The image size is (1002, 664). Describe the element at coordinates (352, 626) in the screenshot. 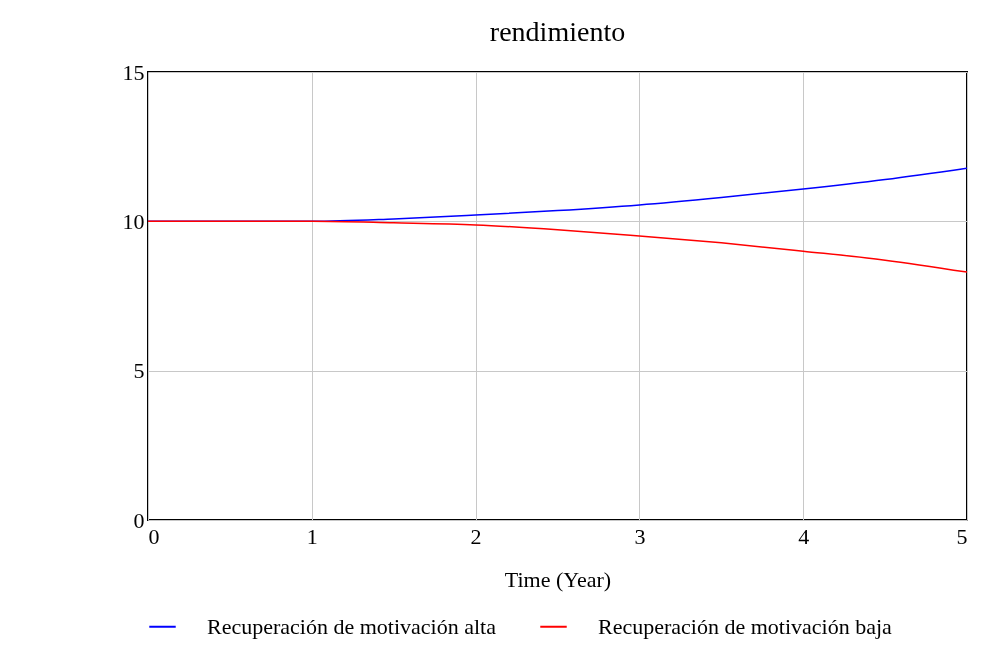

I see `legend-label: Recuperación de motivación alta` at that location.